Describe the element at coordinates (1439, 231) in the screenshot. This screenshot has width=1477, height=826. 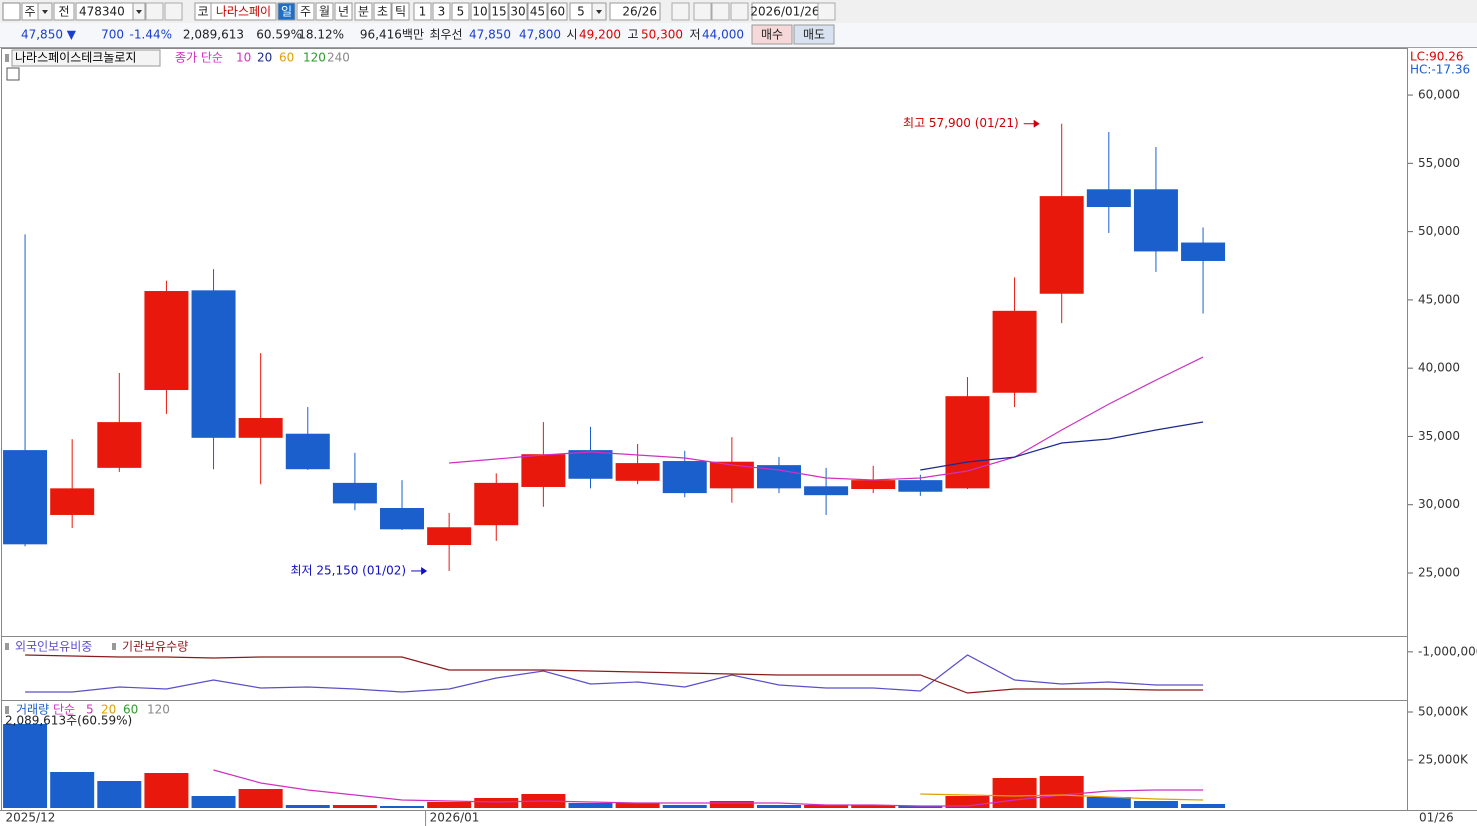
I see `y-tick-label: 50,000` at that location.